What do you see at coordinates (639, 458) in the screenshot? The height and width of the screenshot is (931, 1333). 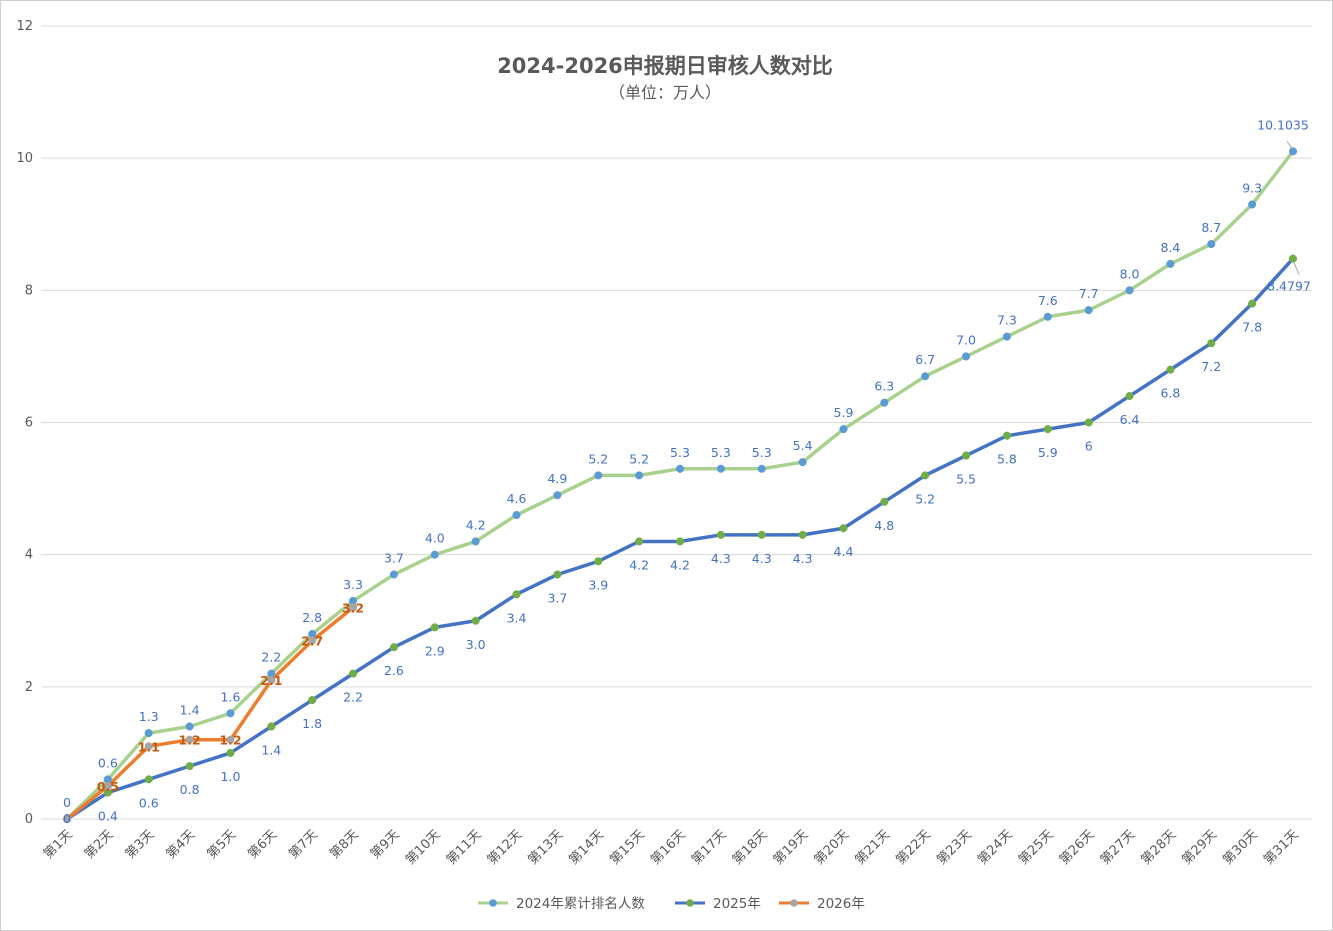 I see `data-label-2024: 5.2` at bounding box center [639, 458].